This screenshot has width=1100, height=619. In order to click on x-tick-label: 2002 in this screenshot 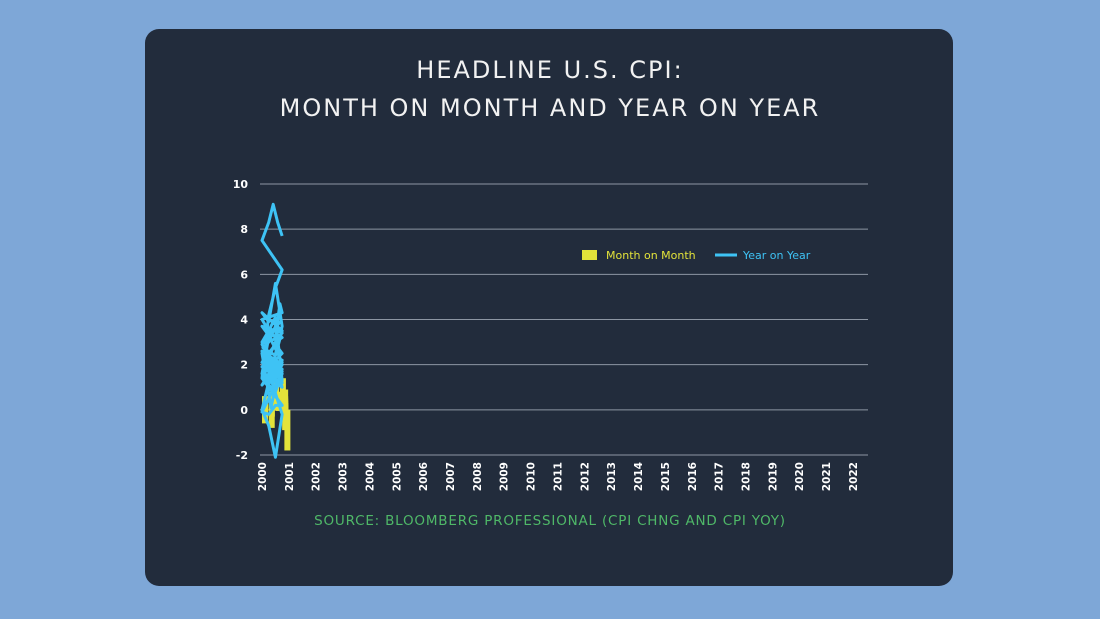, I will do `click(317, 476)`.